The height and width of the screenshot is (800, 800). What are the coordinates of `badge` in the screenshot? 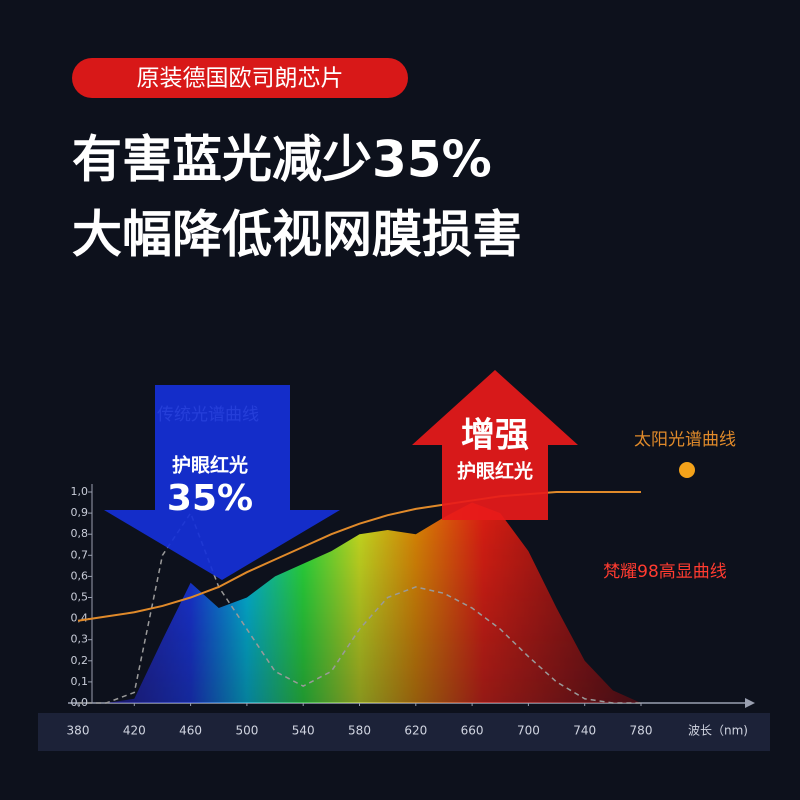 It's located at (240, 78).